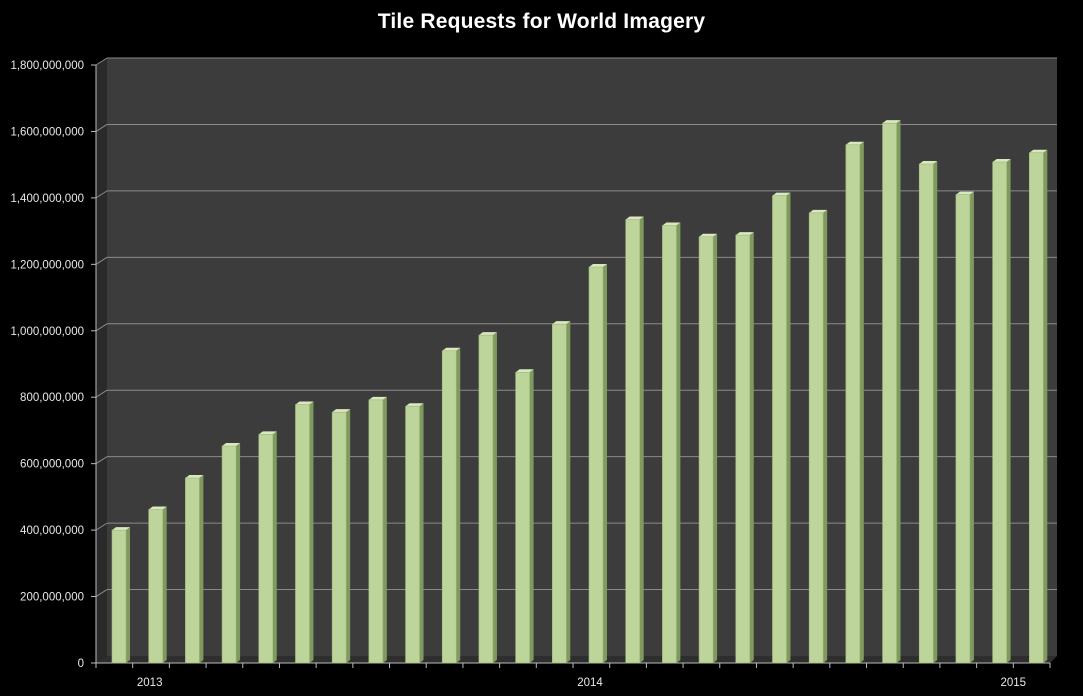 The width and height of the screenshot is (1083, 696). What do you see at coordinates (590, 683) in the screenshot?
I see `x-year-label: 2014` at bounding box center [590, 683].